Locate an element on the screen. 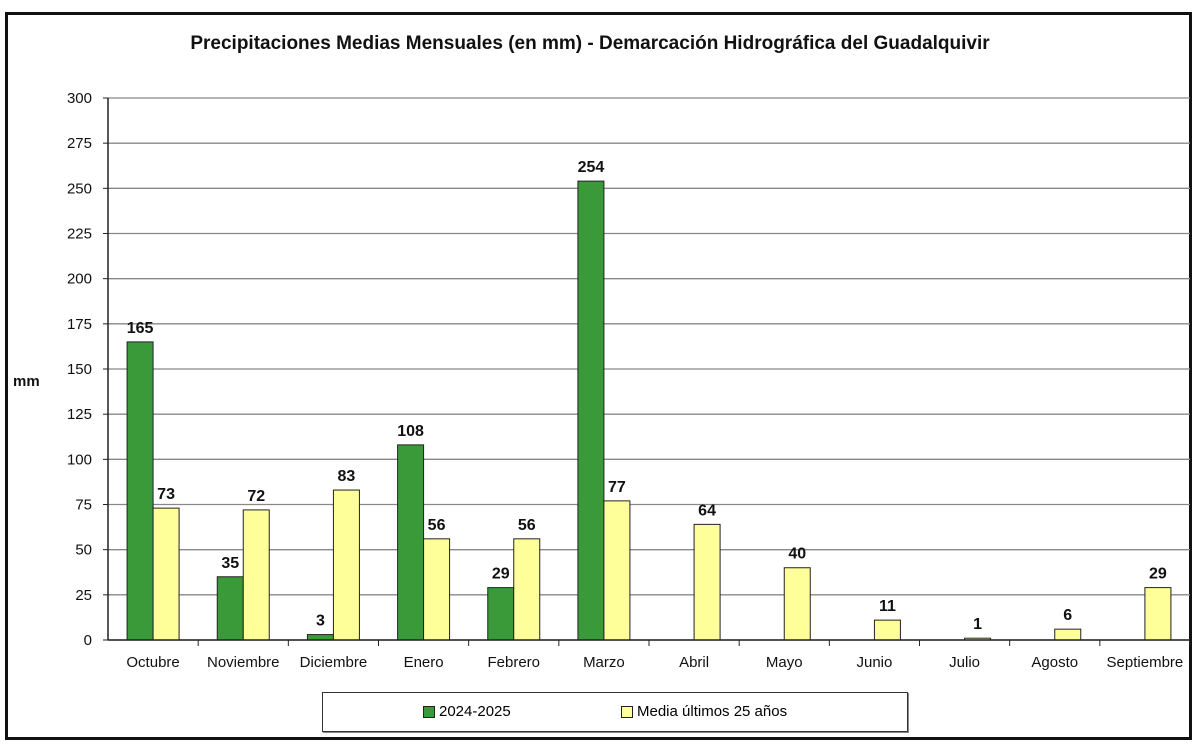 This screenshot has width=1200, height=754. legend-label: Media últimos 25 años is located at coordinates (712, 711).